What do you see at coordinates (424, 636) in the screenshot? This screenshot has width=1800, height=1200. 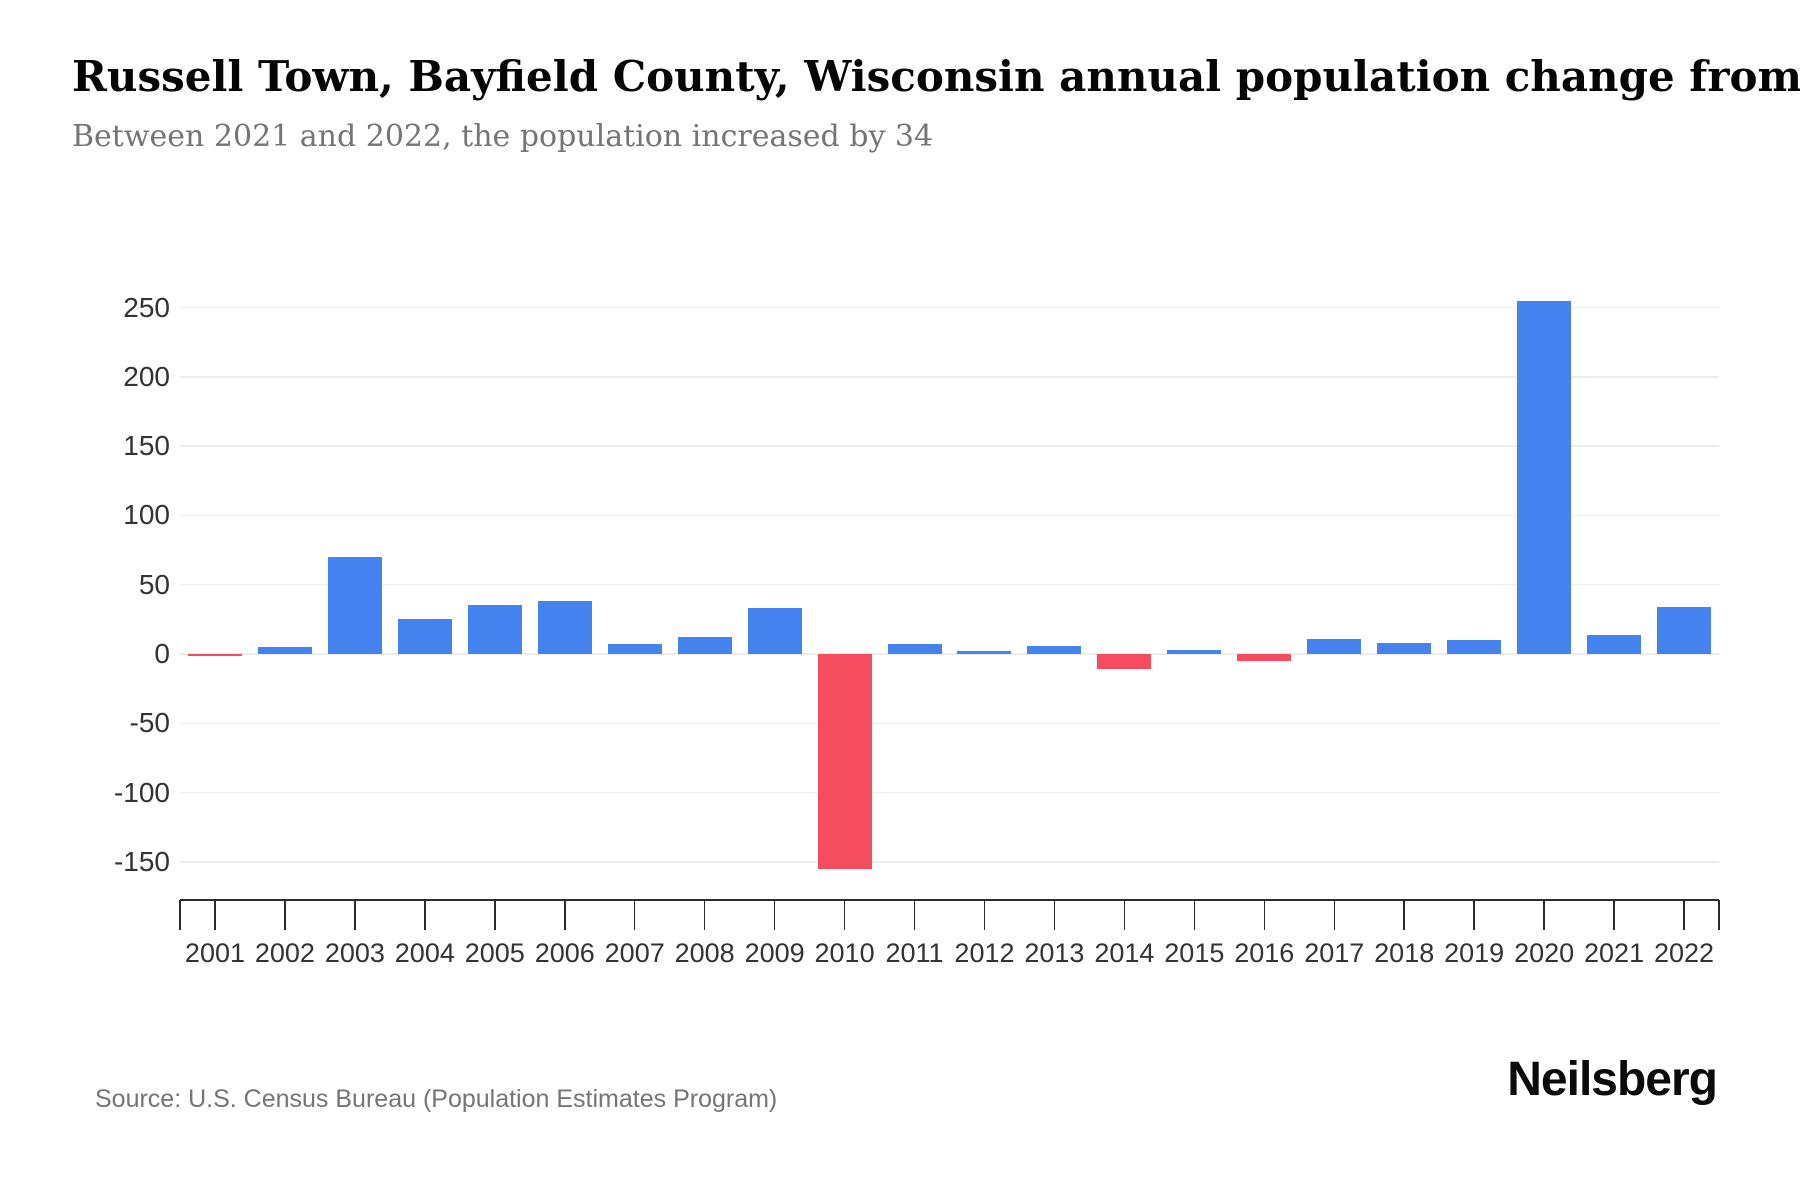 I see `bar-2004` at bounding box center [424, 636].